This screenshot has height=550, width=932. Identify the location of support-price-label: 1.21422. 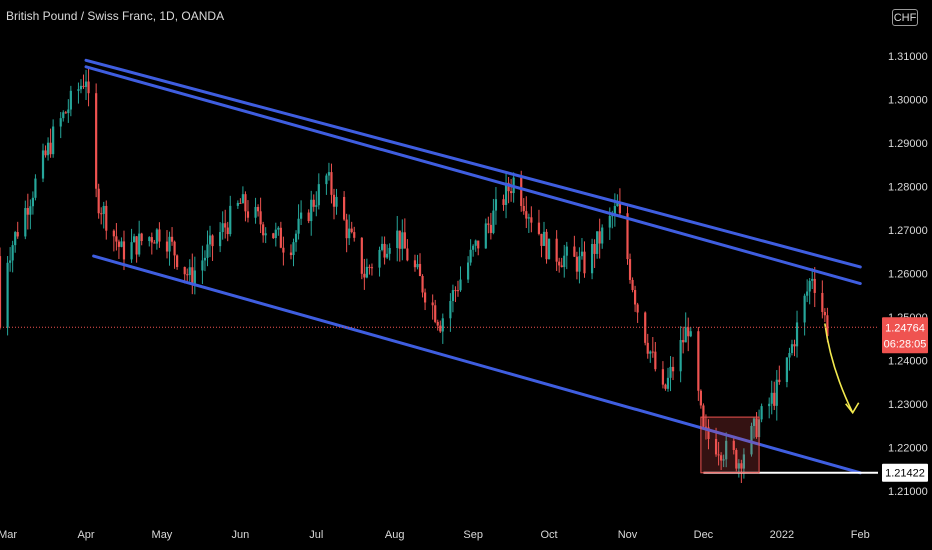
(905, 474).